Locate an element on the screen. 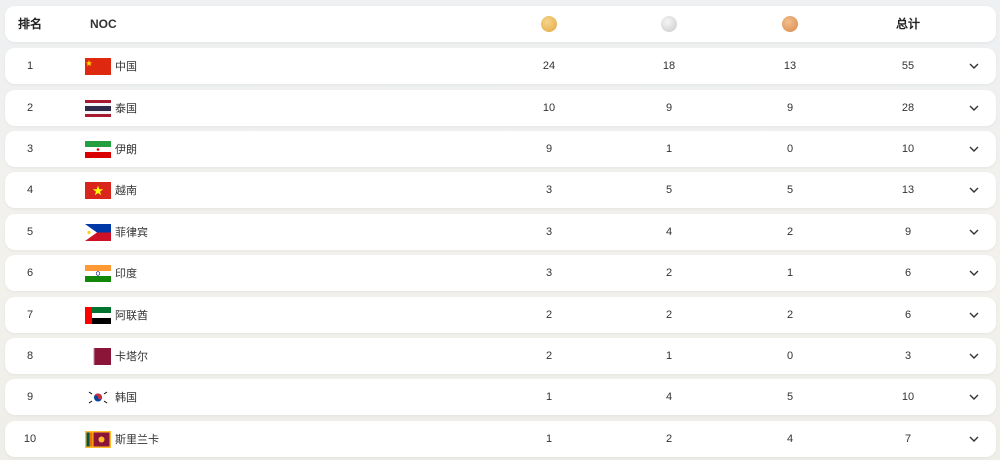 Image resolution: width=1000 pixels, height=460 pixels. silver-medal-icon is located at coordinates (669, 24).